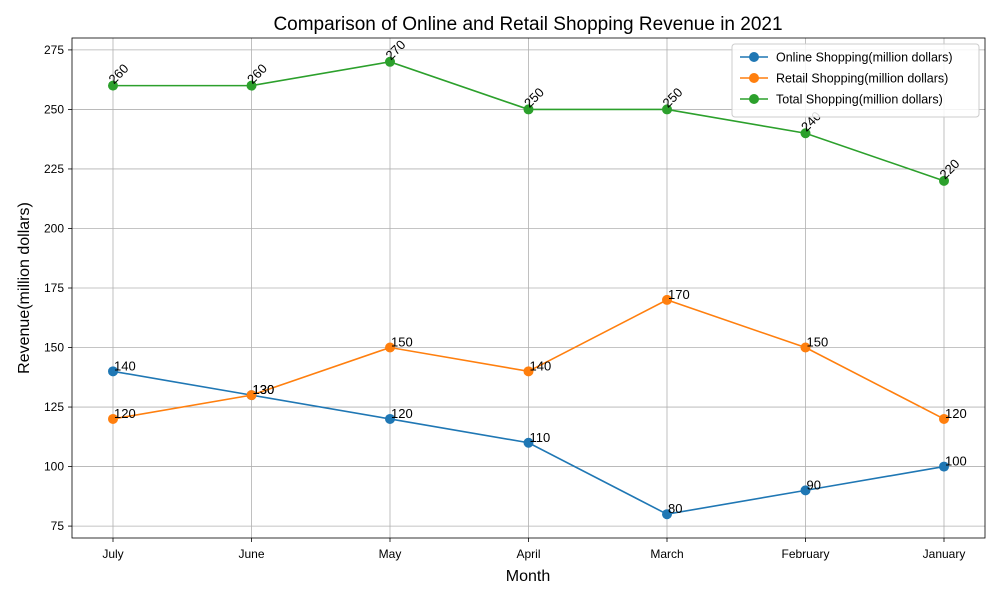 The height and width of the screenshot is (605, 1000). What do you see at coordinates (390, 554) in the screenshot?
I see `x-tick-label: May` at bounding box center [390, 554].